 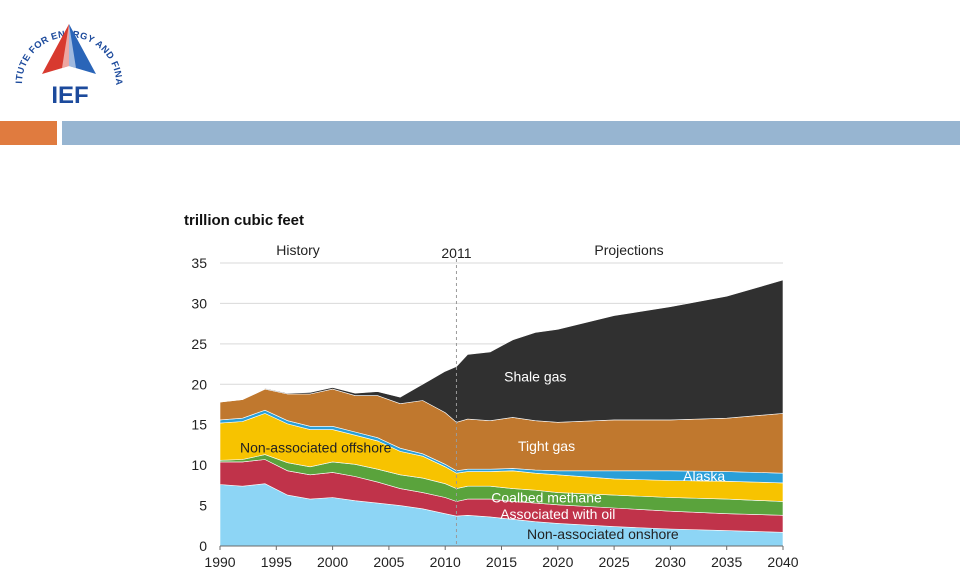 I want to click on y-tick-label-0: 0, so click(x=203, y=546).